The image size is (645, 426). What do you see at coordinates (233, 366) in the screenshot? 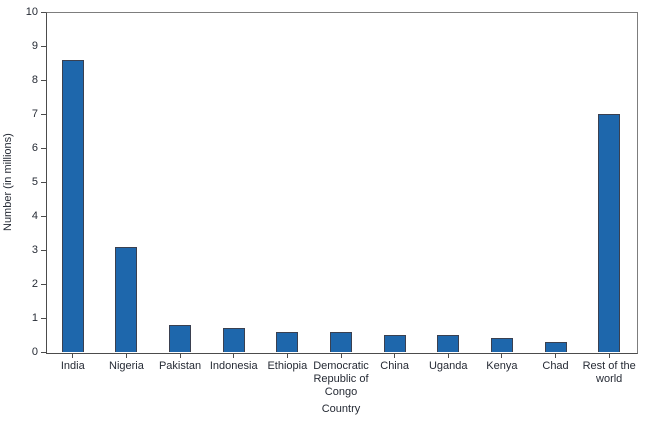
I see `x-category-label: Indonesia` at bounding box center [233, 366].